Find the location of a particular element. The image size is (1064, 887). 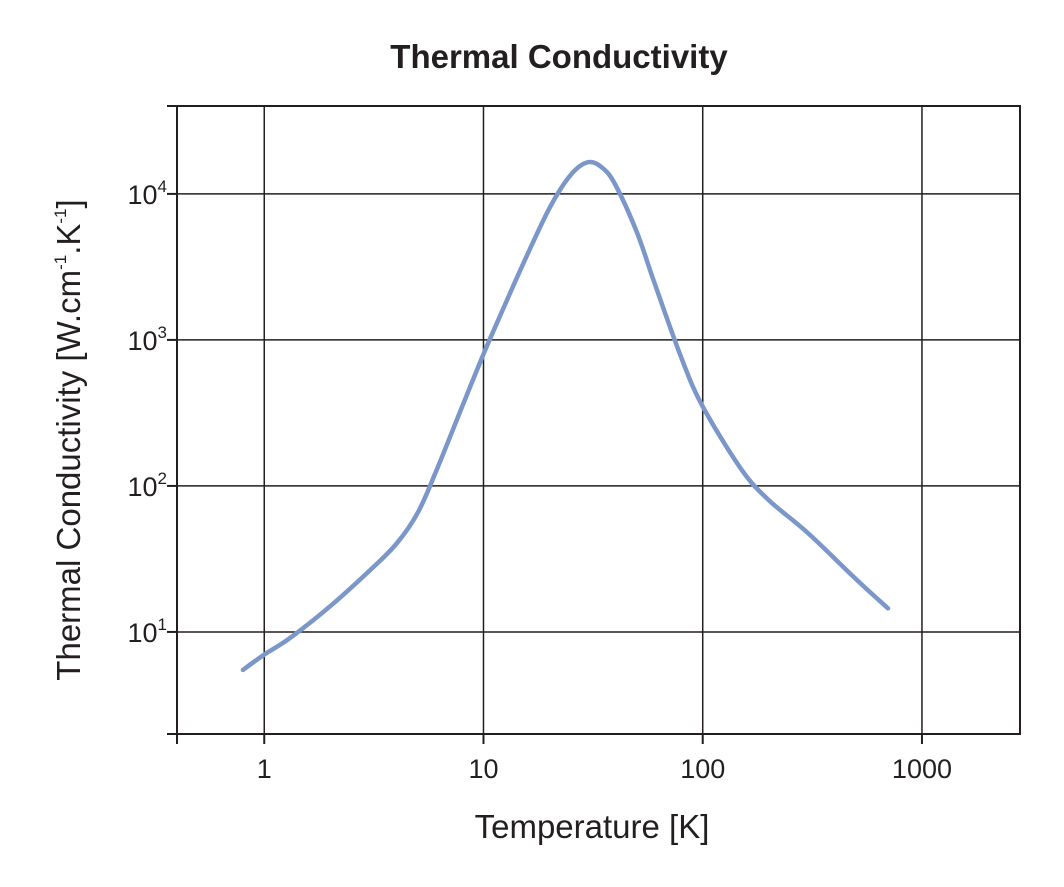

x-tick-label: 100 is located at coordinates (702, 769).